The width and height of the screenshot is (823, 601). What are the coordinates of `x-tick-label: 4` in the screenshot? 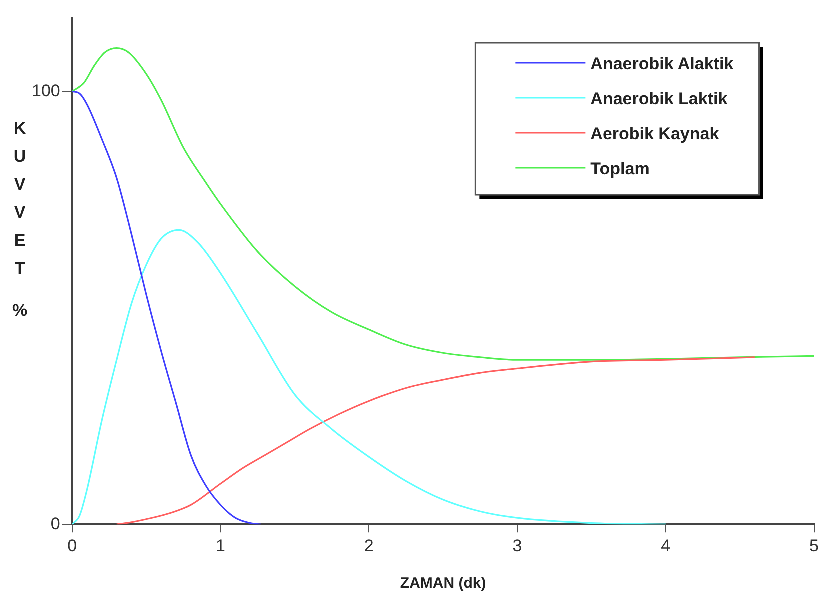 It's located at (666, 546).